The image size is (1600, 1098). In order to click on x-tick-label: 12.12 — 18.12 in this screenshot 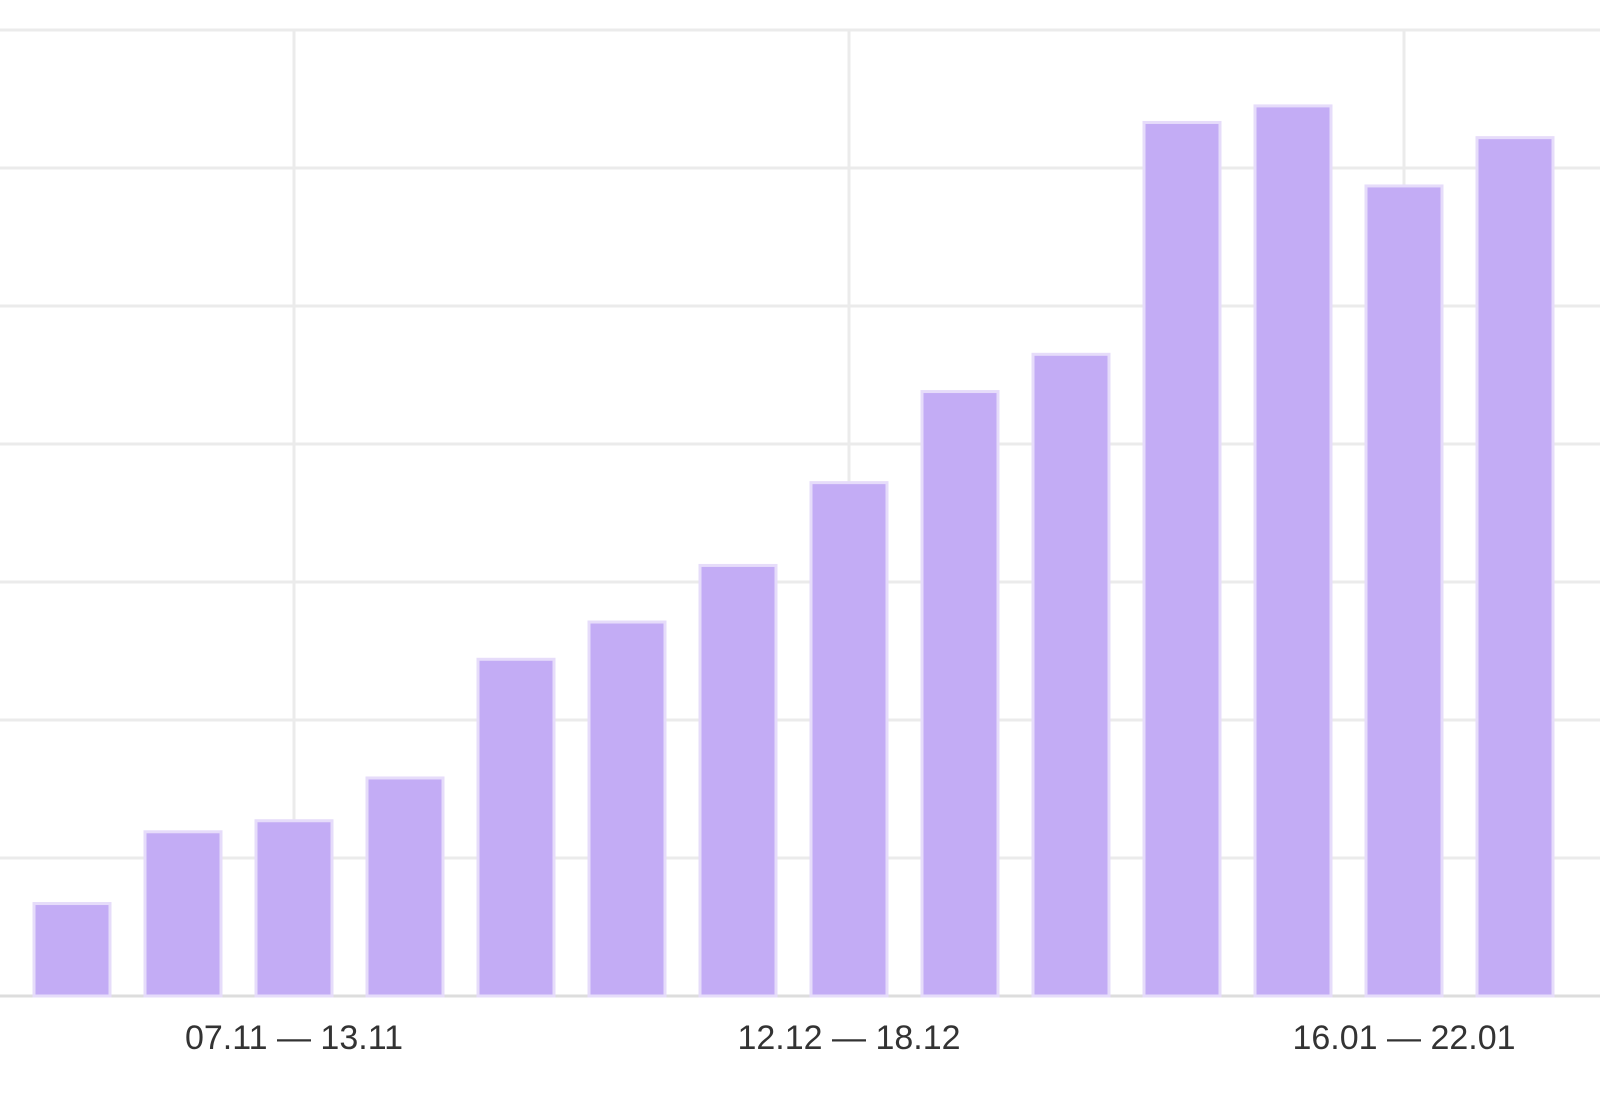, I will do `click(848, 1038)`.